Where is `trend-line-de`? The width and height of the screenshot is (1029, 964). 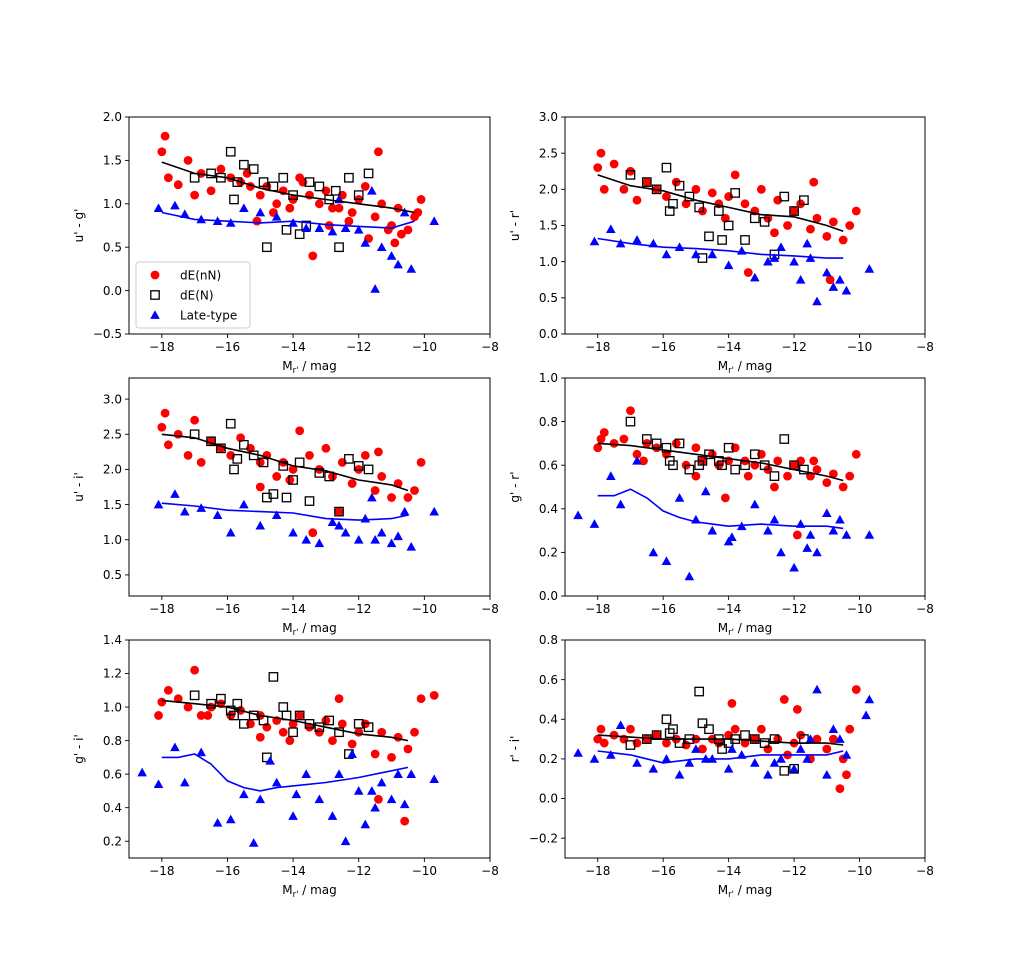 trend-line-de is located at coordinates (288, 187).